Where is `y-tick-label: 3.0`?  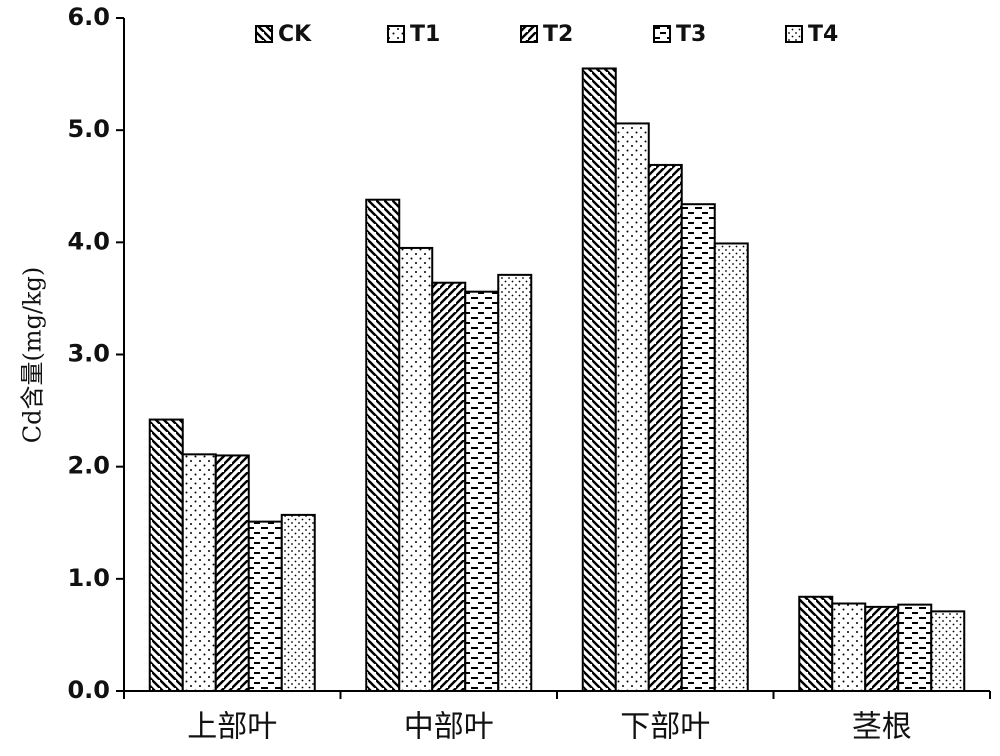 y-tick-label: 3.0 is located at coordinates (88, 354).